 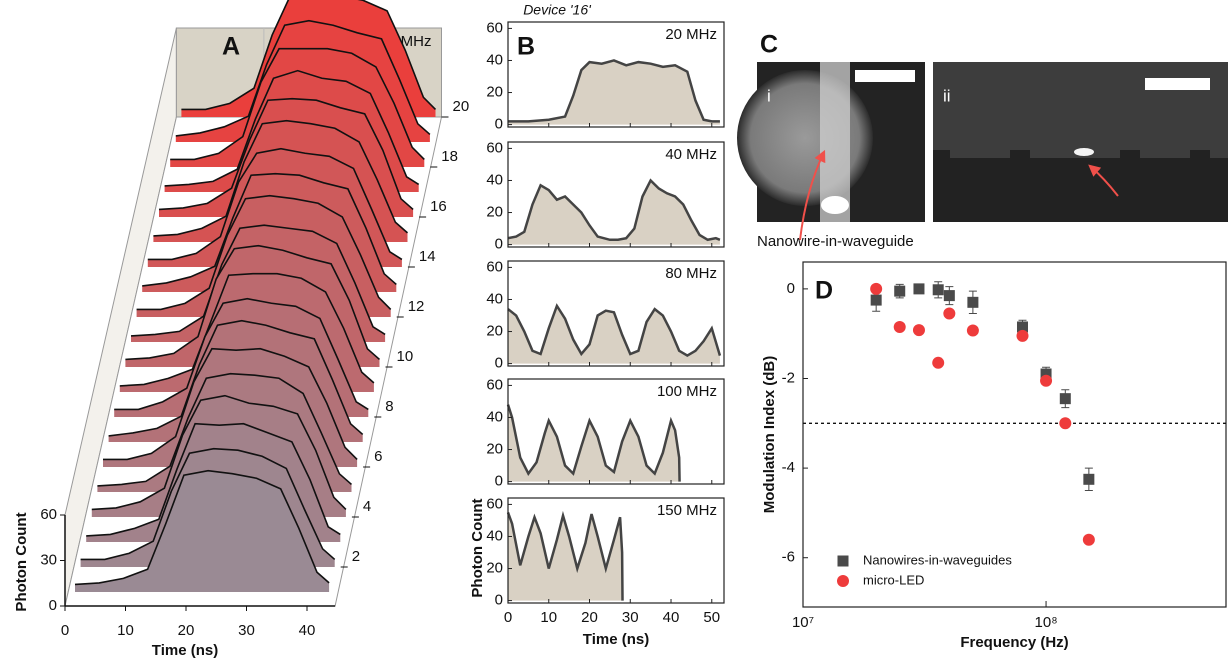 What do you see at coordinates (803, 622) in the screenshot?
I see `x-tick-label: 10⁷` at bounding box center [803, 622].